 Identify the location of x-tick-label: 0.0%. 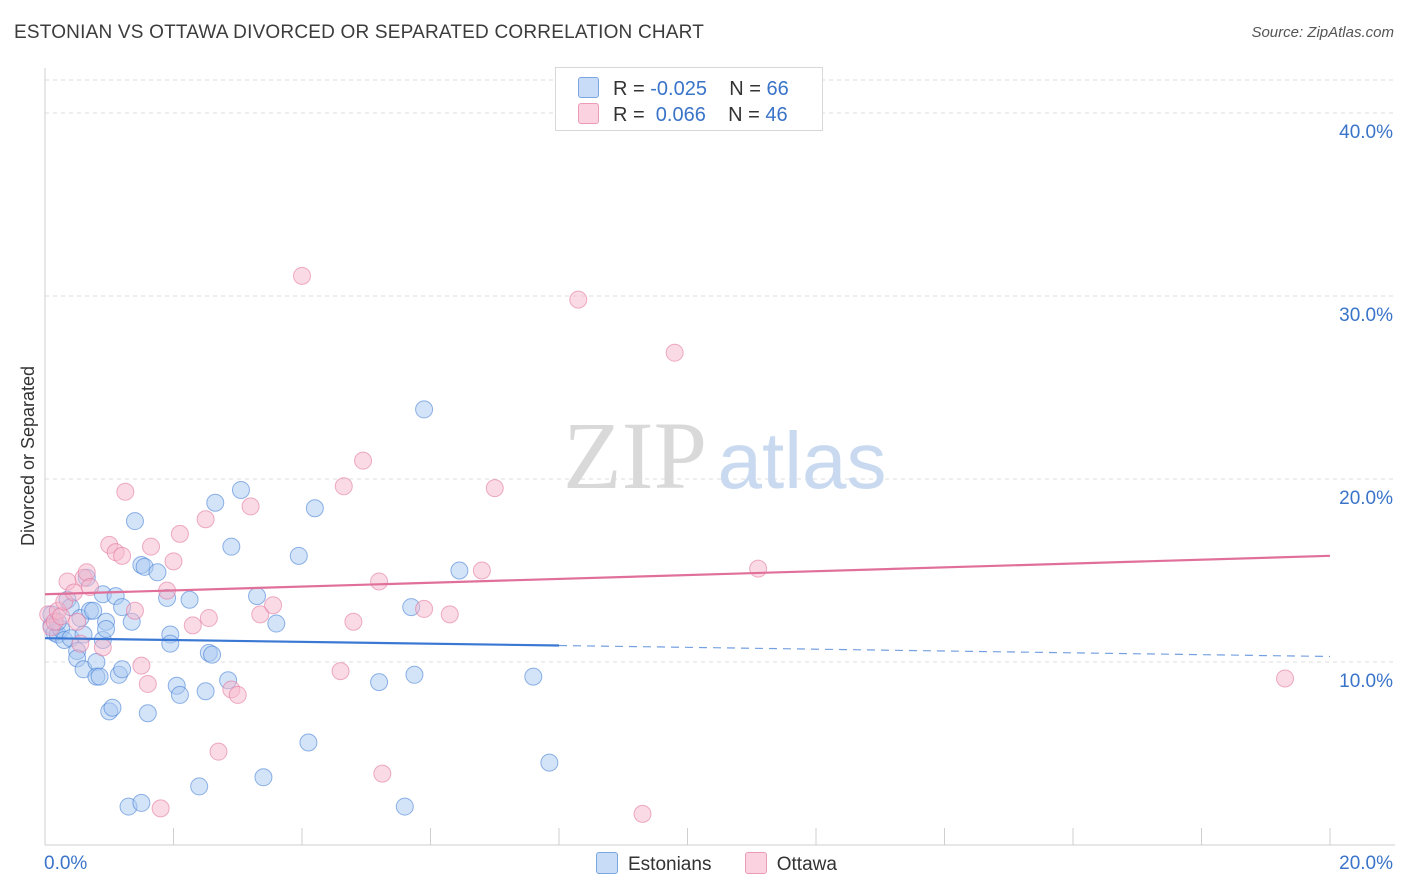
(65, 863).